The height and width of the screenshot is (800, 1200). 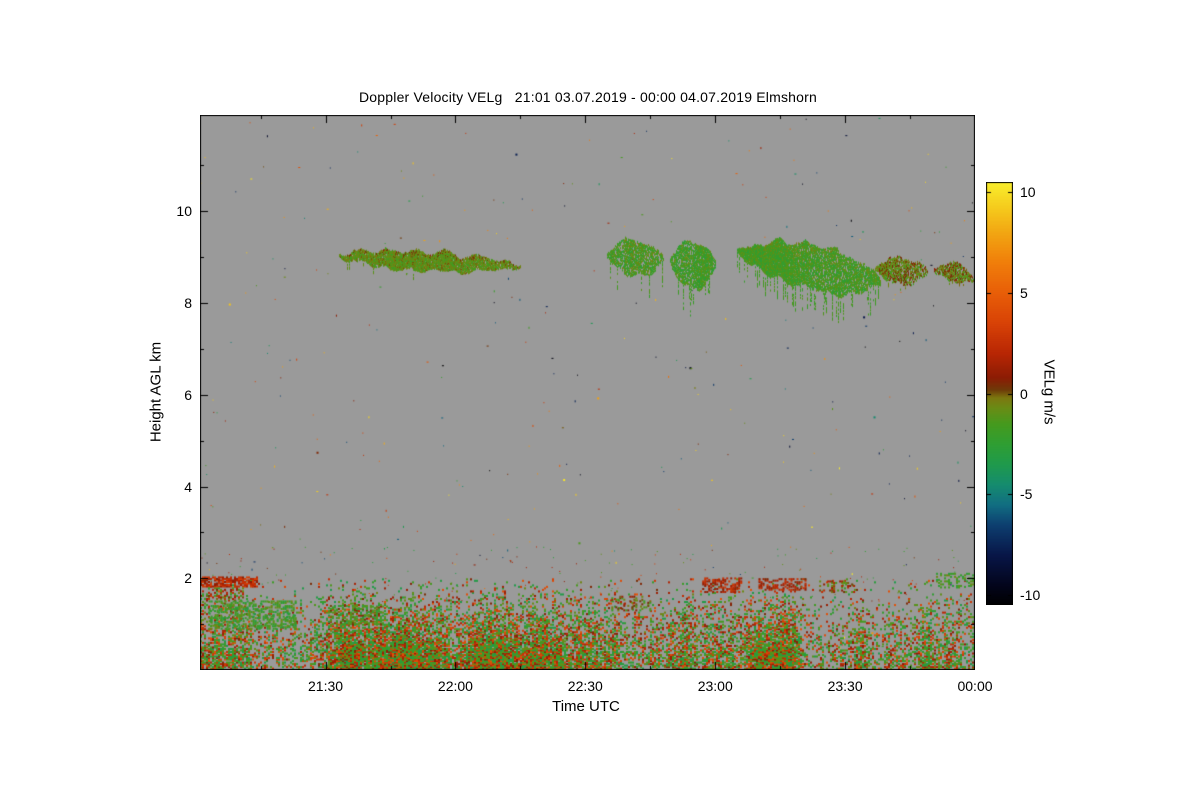 What do you see at coordinates (184, 211) in the screenshot?
I see `y-tick-label: 10` at bounding box center [184, 211].